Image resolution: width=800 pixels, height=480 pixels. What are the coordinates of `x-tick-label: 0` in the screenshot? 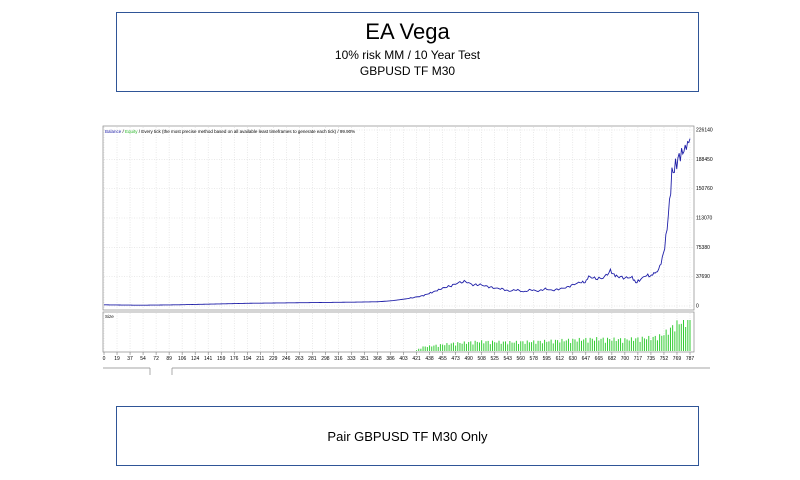 It's located at (104, 359).